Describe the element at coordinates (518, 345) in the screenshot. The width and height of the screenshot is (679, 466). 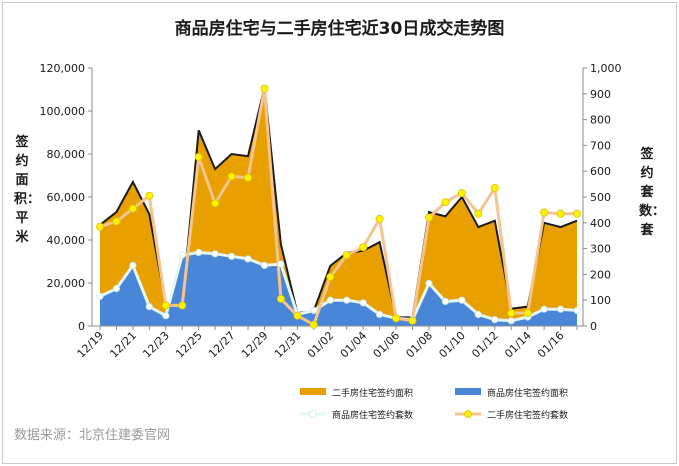
I see `x-tick-label: 01/14` at that location.